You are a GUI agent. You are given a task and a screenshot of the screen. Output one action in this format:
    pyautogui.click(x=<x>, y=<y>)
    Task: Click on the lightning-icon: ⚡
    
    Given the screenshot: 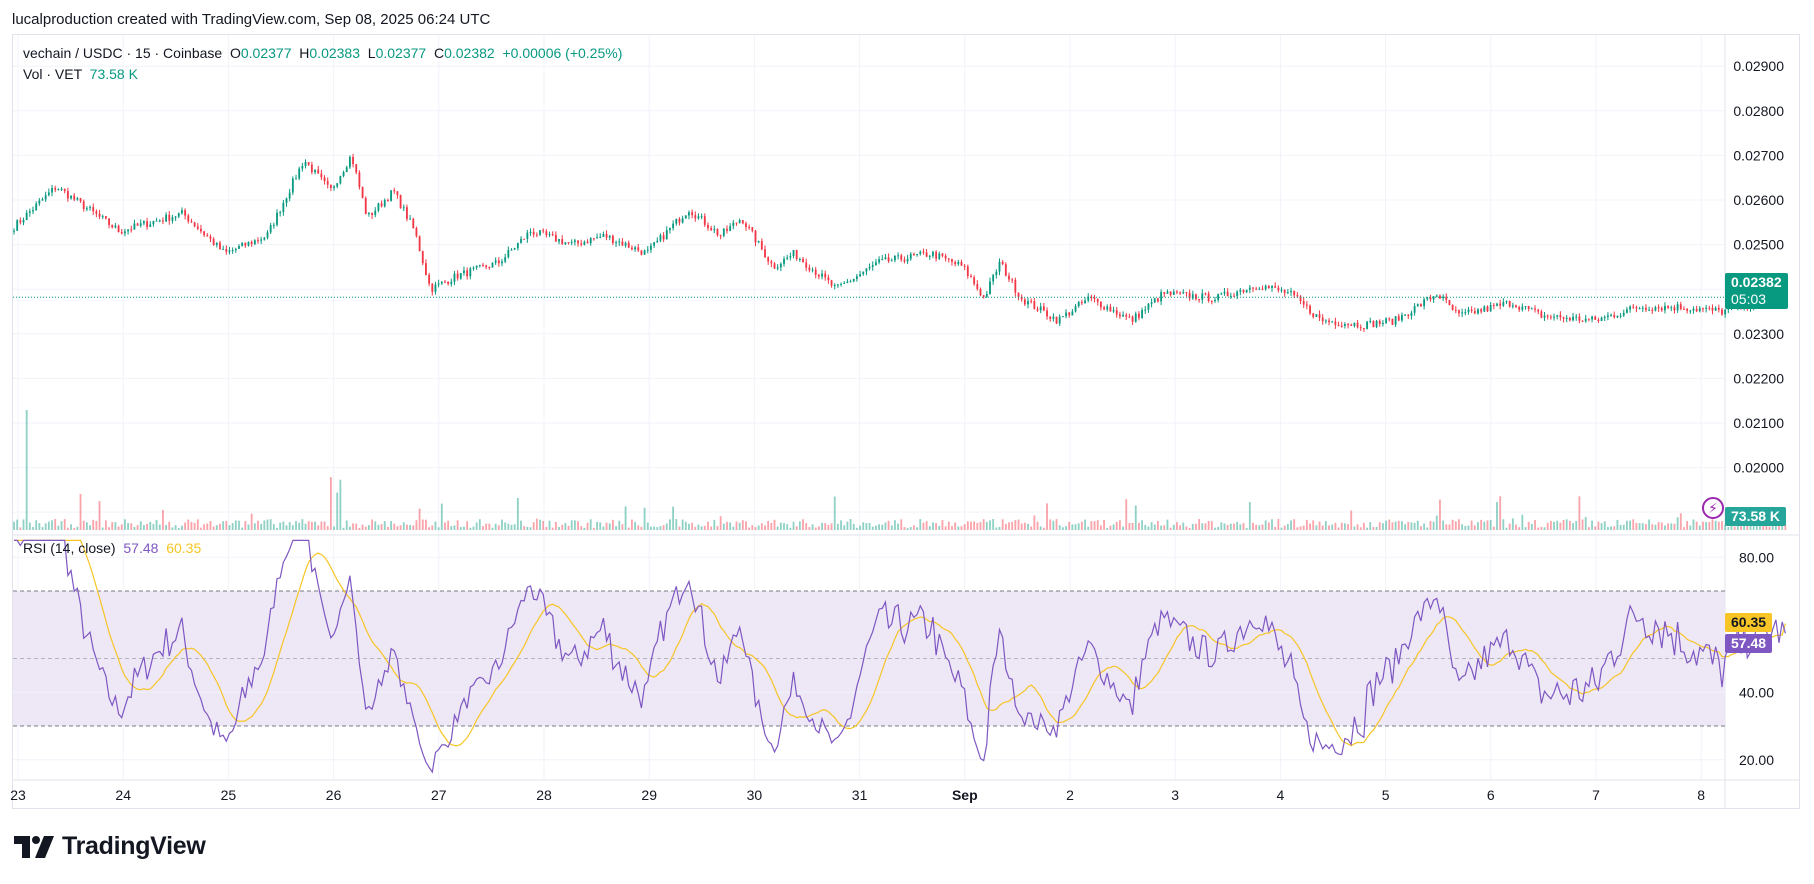 What is the action you would take?
    pyautogui.click(x=1713, y=508)
    